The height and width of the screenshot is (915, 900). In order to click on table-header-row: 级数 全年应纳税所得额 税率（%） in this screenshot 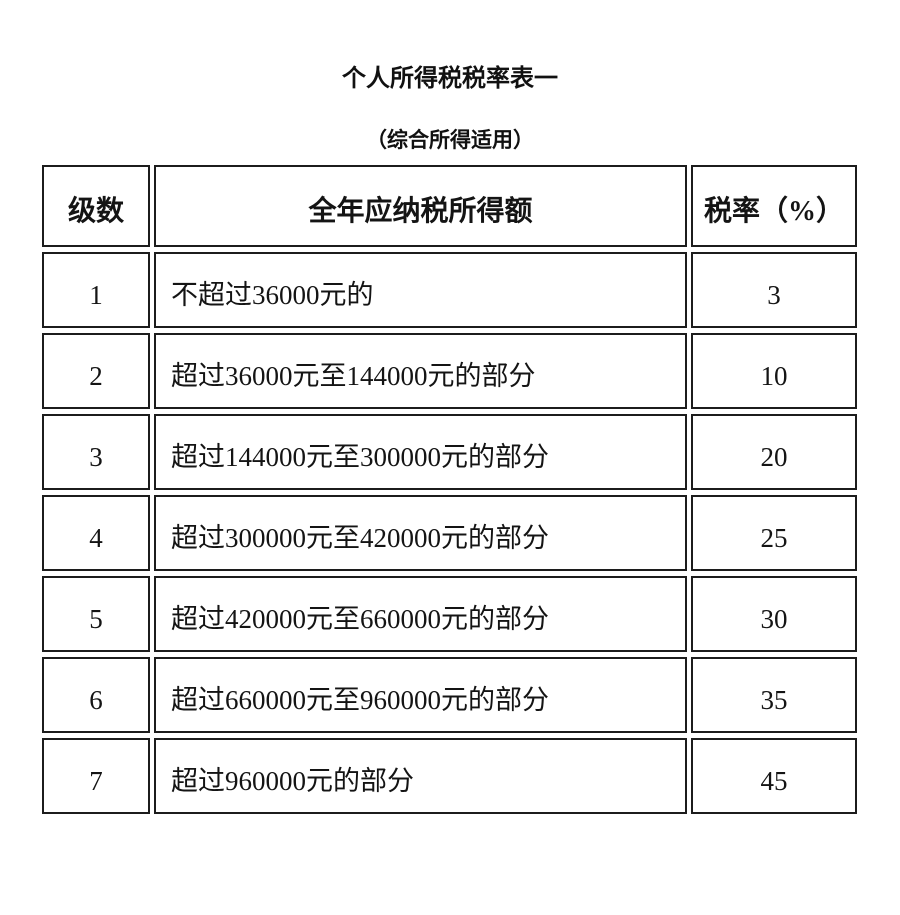, I will do `click(449, 206)`.